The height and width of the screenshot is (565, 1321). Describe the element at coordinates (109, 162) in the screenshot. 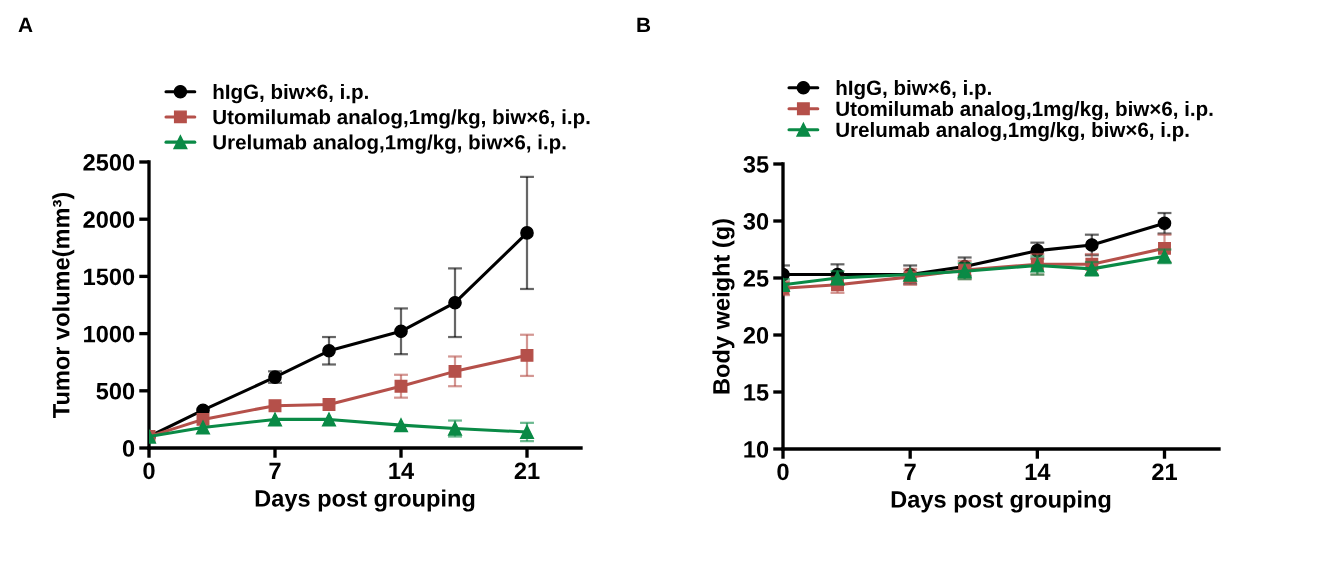

I see `y-tick-label: 2500` at that location.